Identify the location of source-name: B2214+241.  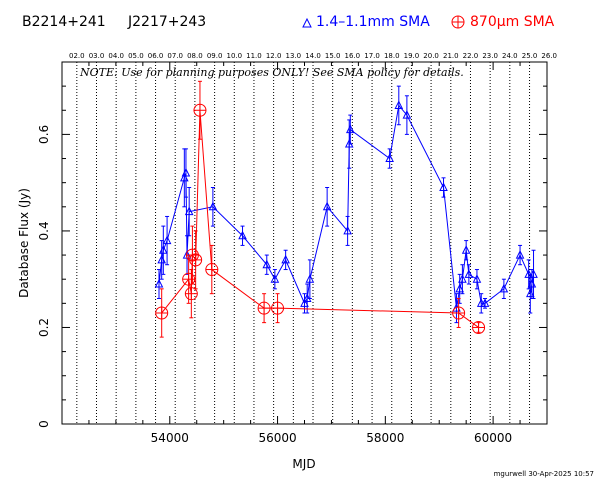
(64, 22).